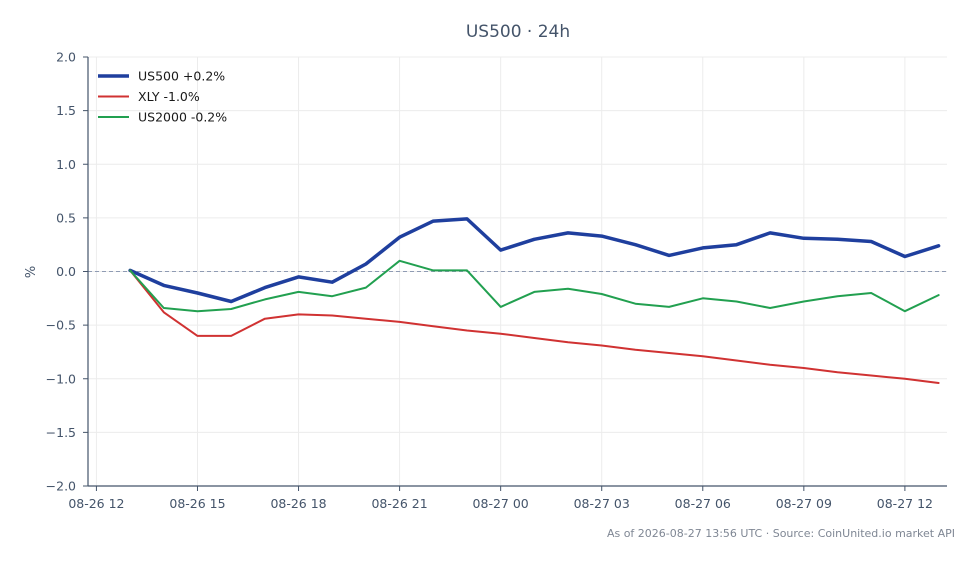 This screenshot has height=564, width=979. What do you see at coordinates (298, 503) in the screenshot?
I see `x-tick-label: 08-26 18` at bounding box center [298, 503].